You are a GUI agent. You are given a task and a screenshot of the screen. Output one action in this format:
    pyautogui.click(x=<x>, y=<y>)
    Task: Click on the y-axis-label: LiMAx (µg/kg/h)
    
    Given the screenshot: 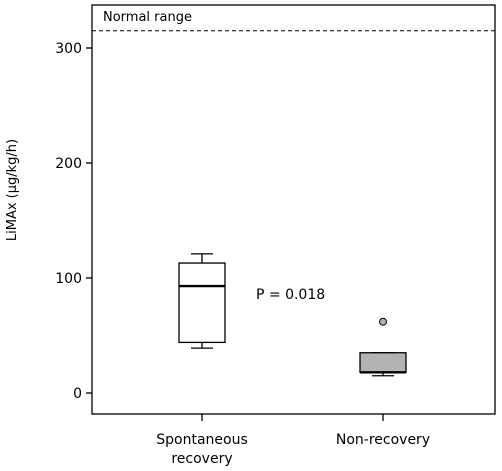 What is the action you would take?
    pyautogui.click(x=12, y=190)
    